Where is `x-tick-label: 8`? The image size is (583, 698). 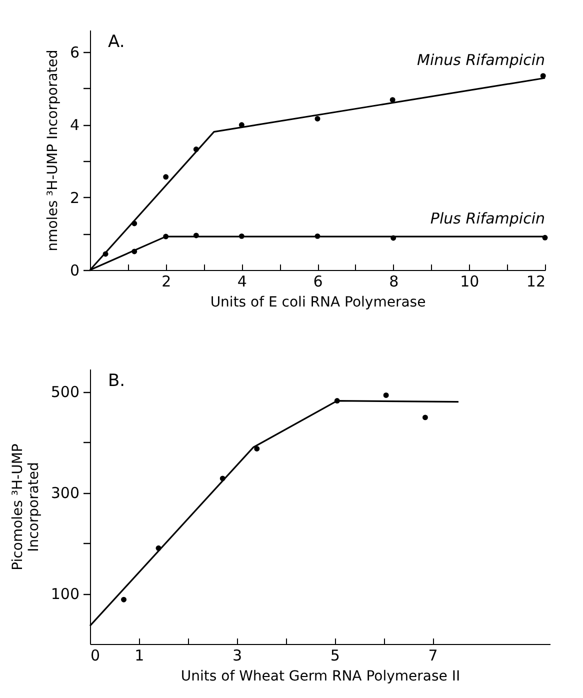
x-tick-label: 8 is located at coordinates (394, 281).